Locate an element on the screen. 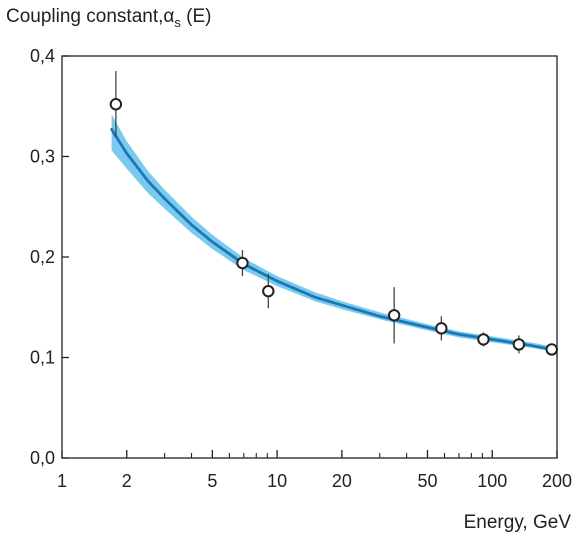 The image size is (579, 544). x-tick-label: 1 is located at coordinates (62, 481).